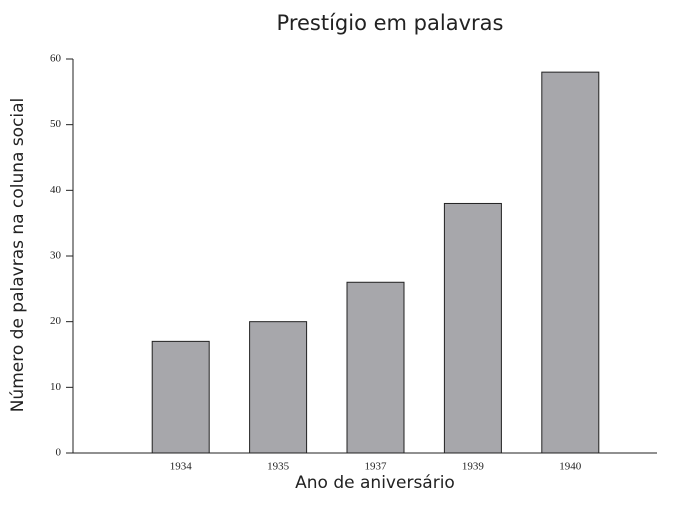 The height and width of the screenshot is (522, 674). I want to click on chart-title: Prestígio em palavras, so click(390, 23).